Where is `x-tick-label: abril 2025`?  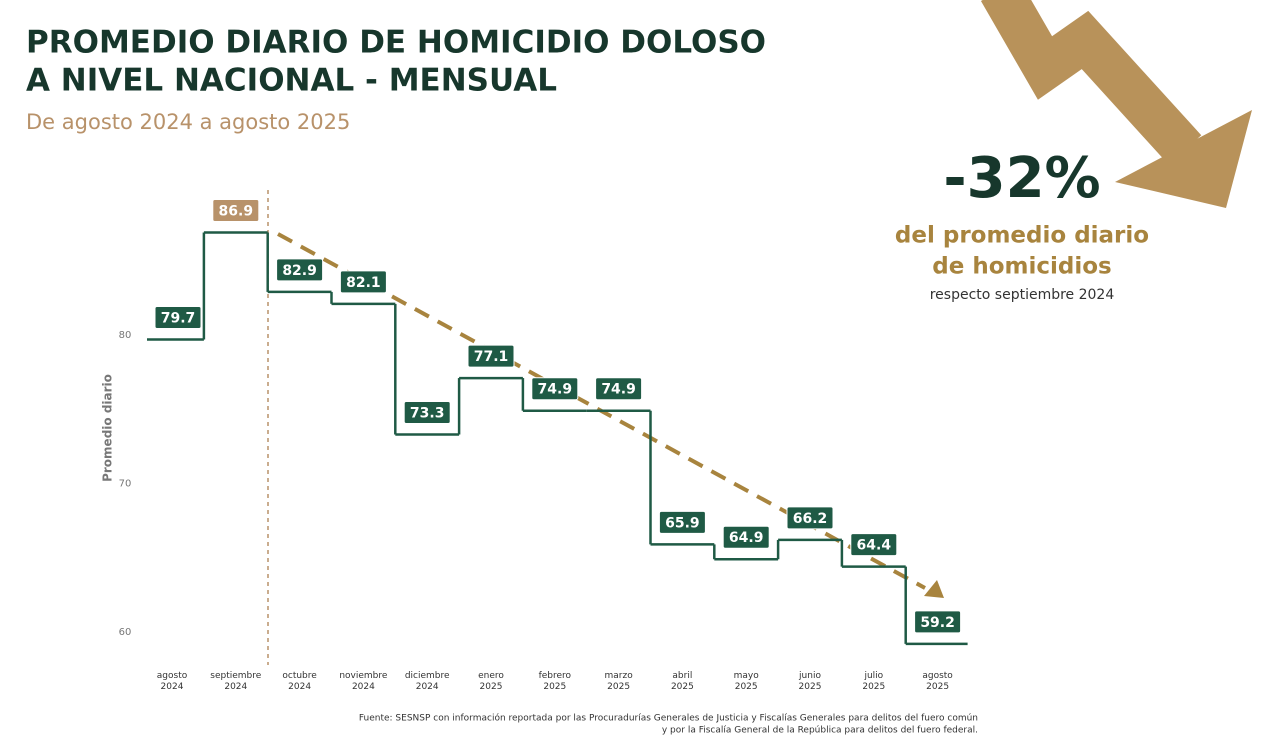
x-tick-label: abril 2025 is located at coordinates (682, 681).